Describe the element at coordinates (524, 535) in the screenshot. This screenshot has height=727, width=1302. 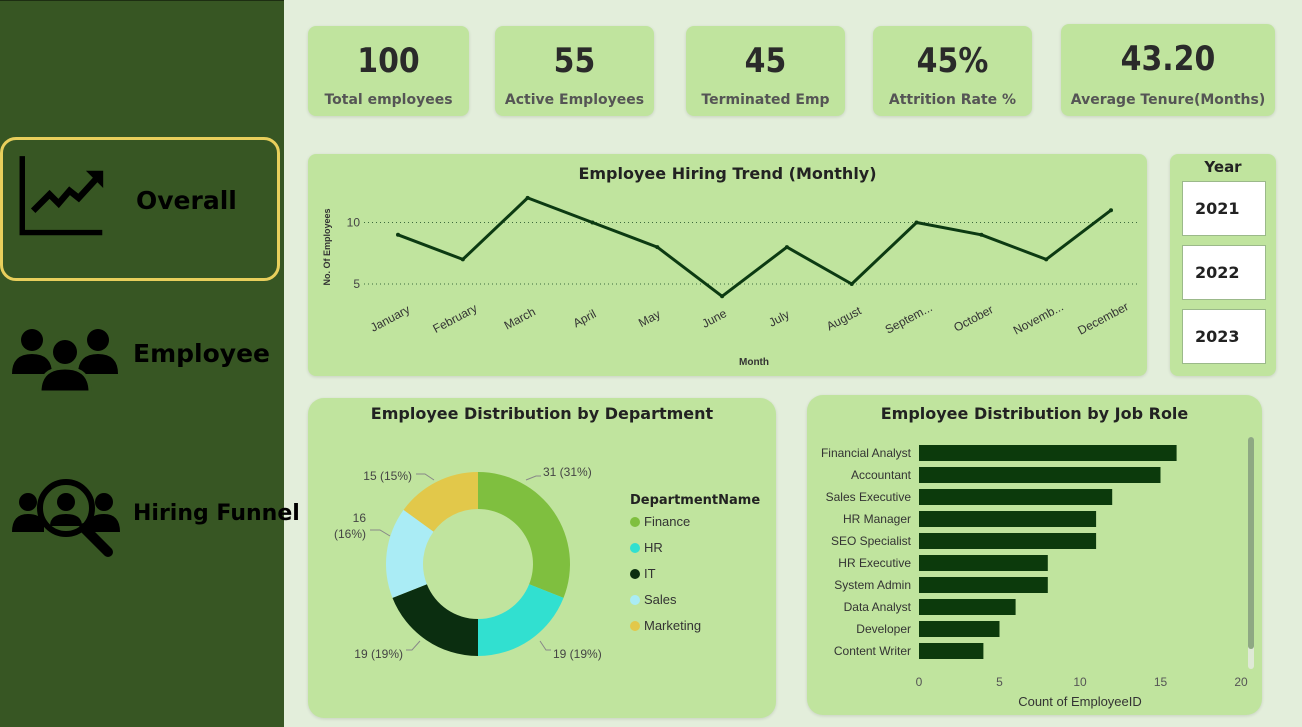
I see `donut-slice-finance` at that location.